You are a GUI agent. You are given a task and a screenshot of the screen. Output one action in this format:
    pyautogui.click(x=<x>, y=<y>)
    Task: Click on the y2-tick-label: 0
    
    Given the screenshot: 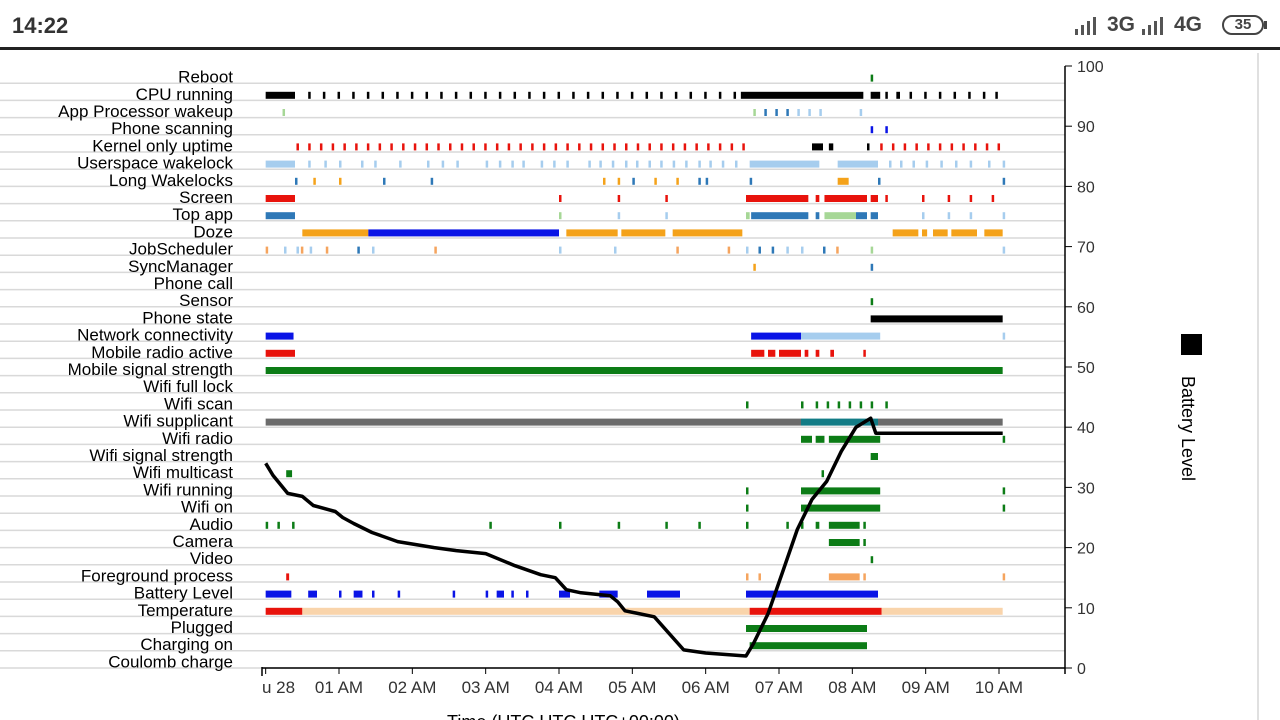 What is the action you would take?
    pyautogui.click(x=1081, y=669)
    